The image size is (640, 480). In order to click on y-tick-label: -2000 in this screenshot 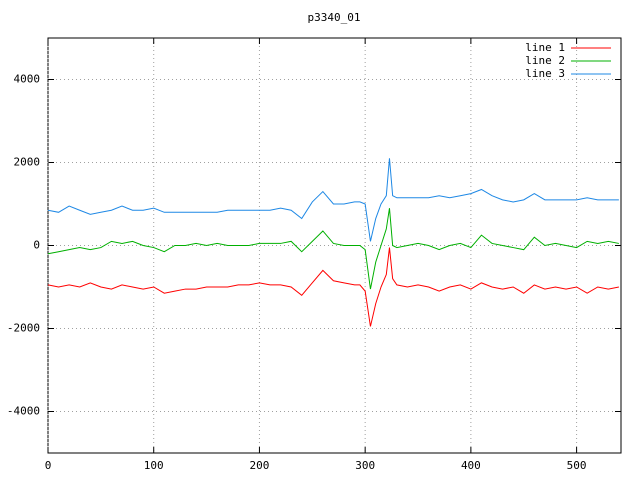, I will do `click(23, 328)`.